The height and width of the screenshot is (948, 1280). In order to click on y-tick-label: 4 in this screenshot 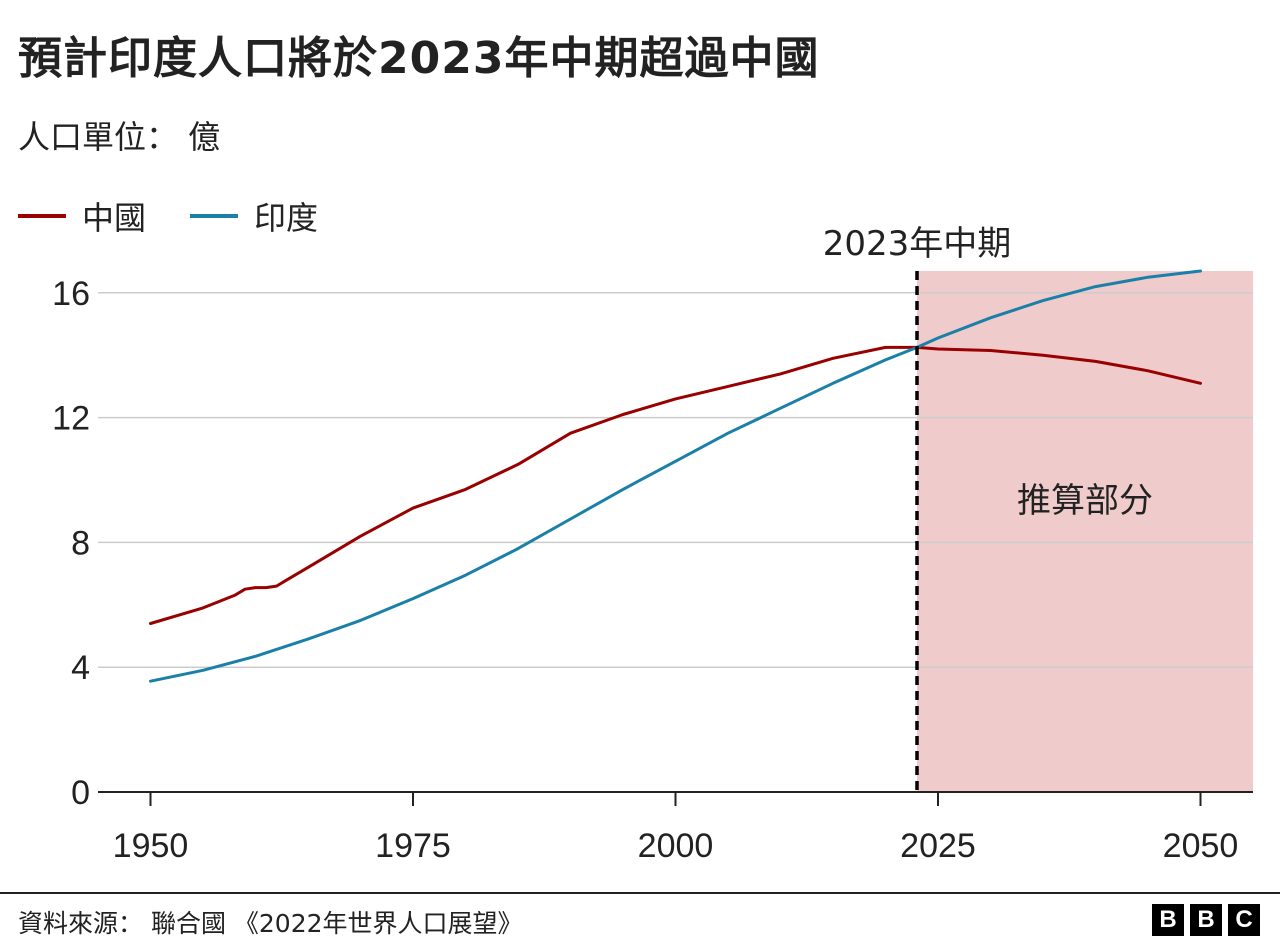, I will do `click(80, 668)`.